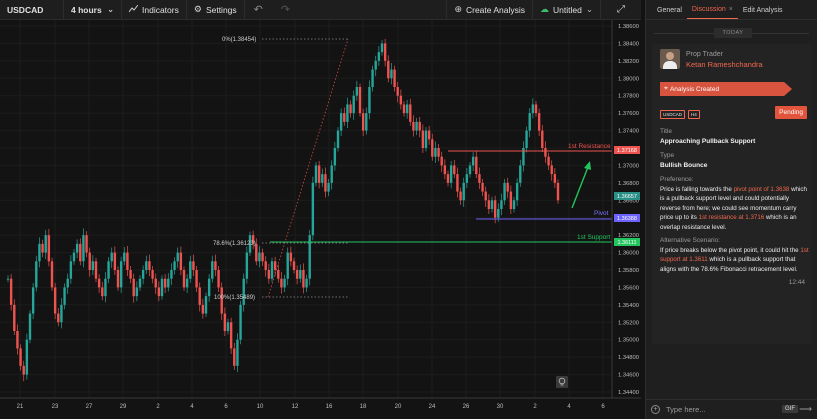 Image resolution: width=817 pixels, height=419 pixels. I want to click on tab-edit-analysis: Edit Analysis, so click(763, 13).